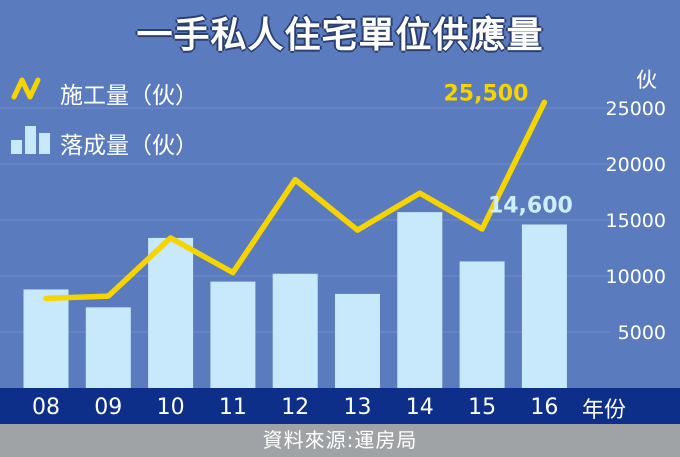 Image resolution: width=680 pixels, height=457 pixels. I want to click on y-tick-label: 5000, so click(642, 333).